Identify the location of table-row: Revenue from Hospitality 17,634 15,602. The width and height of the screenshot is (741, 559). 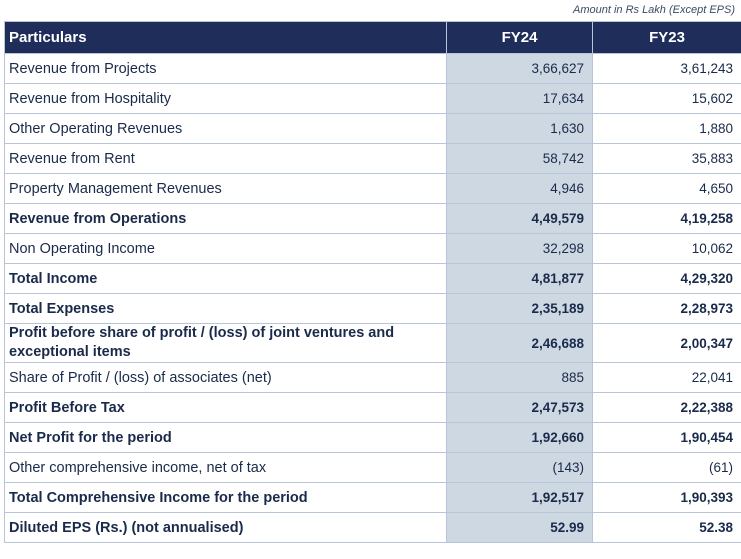
(372, 98).